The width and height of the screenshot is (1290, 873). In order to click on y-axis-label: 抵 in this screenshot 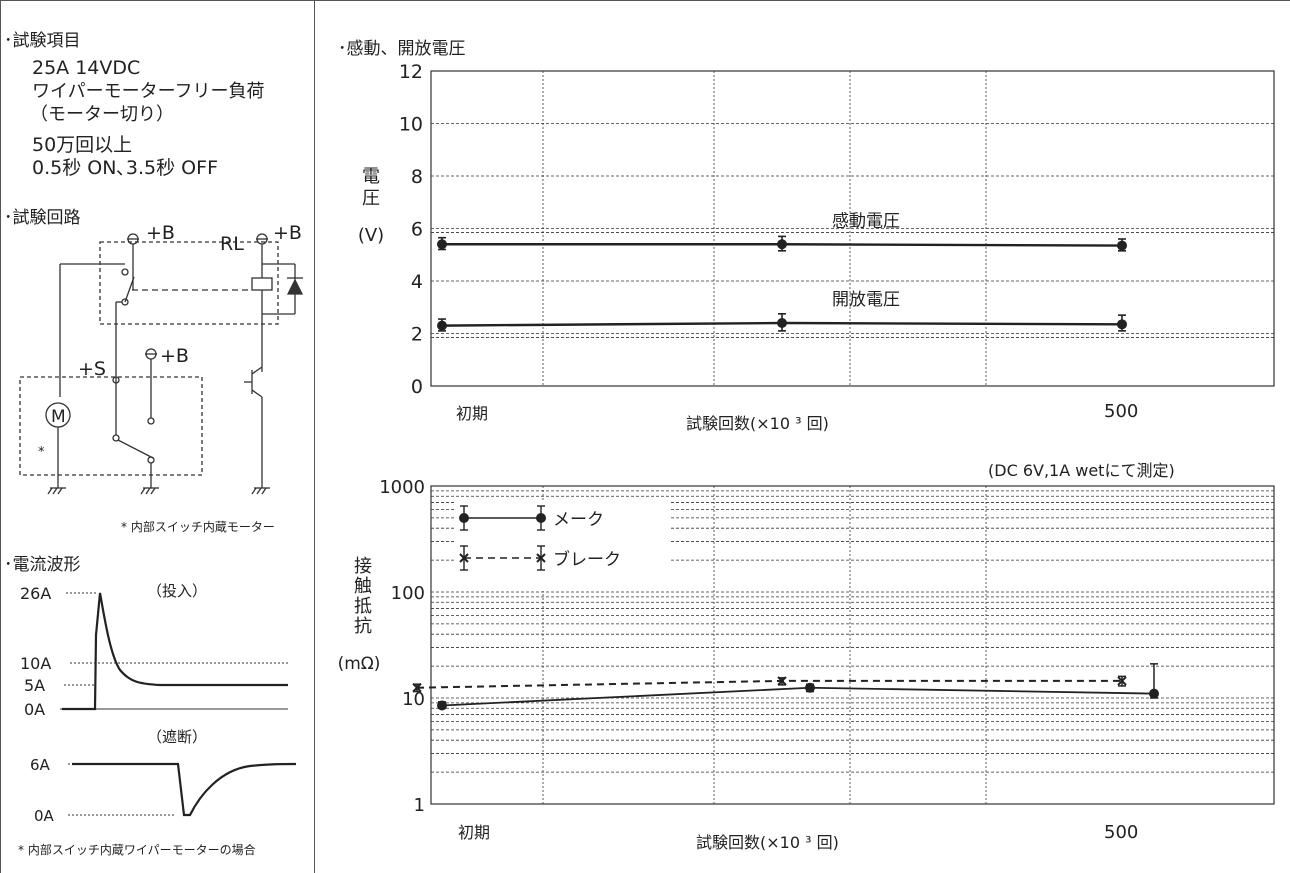, I will do `click(363, 606)`.